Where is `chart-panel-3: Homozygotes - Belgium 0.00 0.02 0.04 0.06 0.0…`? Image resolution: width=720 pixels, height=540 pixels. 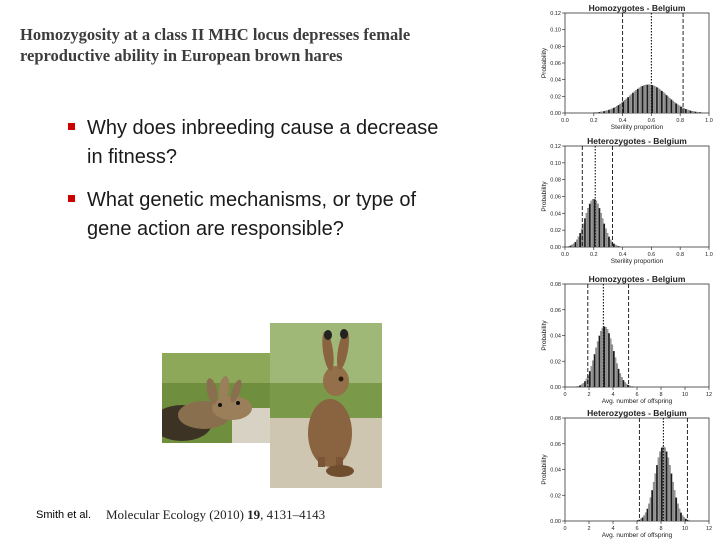 chart-panel-3: Homozygotes - Belgium 0.00 0.02 0.04 0.06 0.0… is located at coordinates (626, 339).